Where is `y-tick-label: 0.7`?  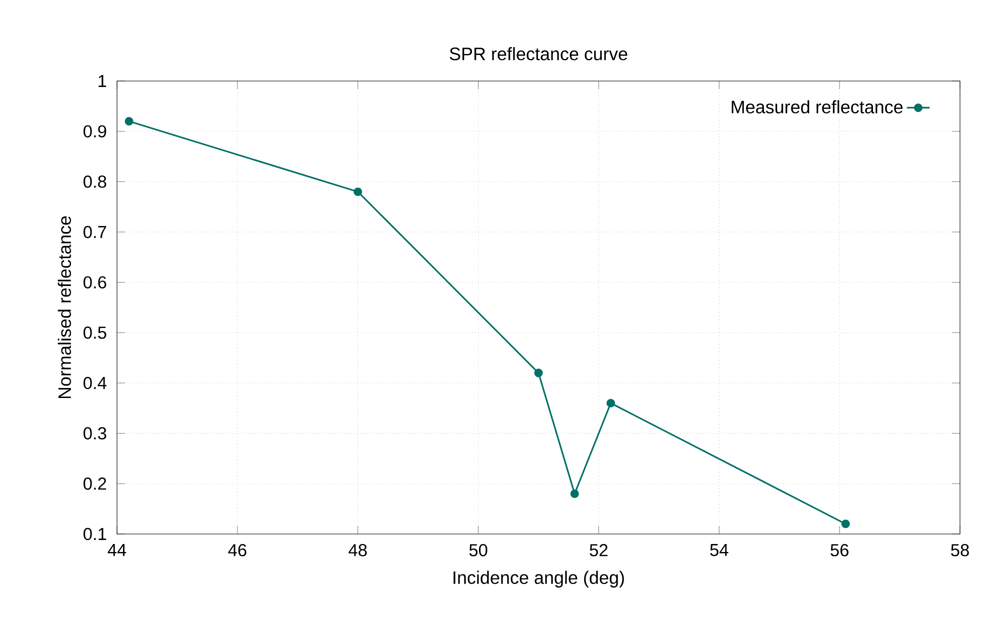 y-tick-label: 0.7 is located at coordinates (95, 232).